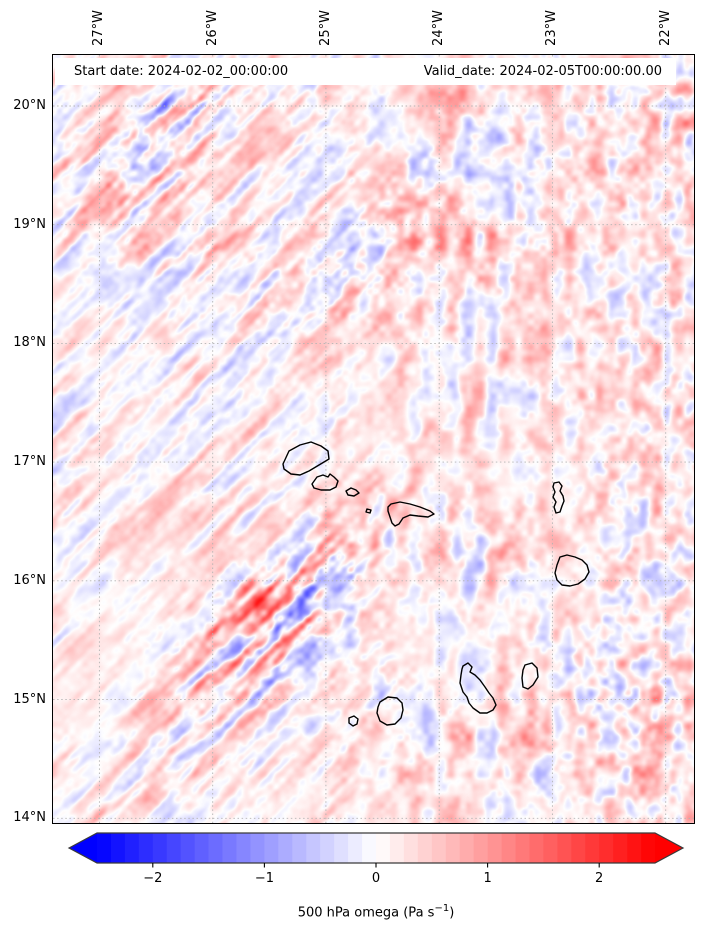  Describe the element at coordinates (669, 848) in the screenshot. I see `colorbar-over-arrow` at that location.